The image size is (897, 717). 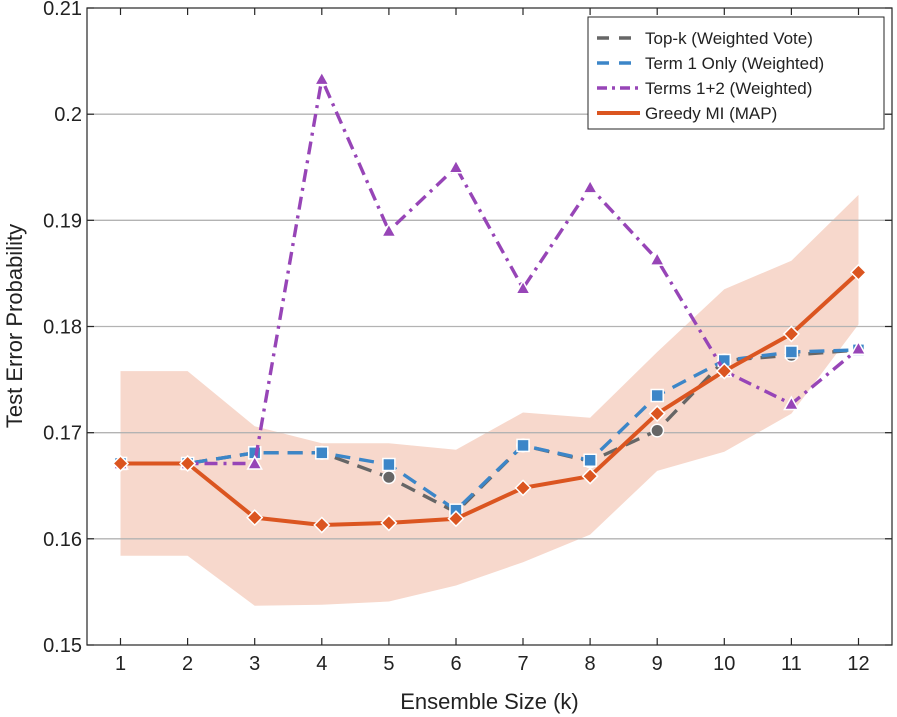 What do you see at coordinates (791, 664) in the screenshot?
I see `x-tick-label-11: 11` at bounding box center [791, 664].